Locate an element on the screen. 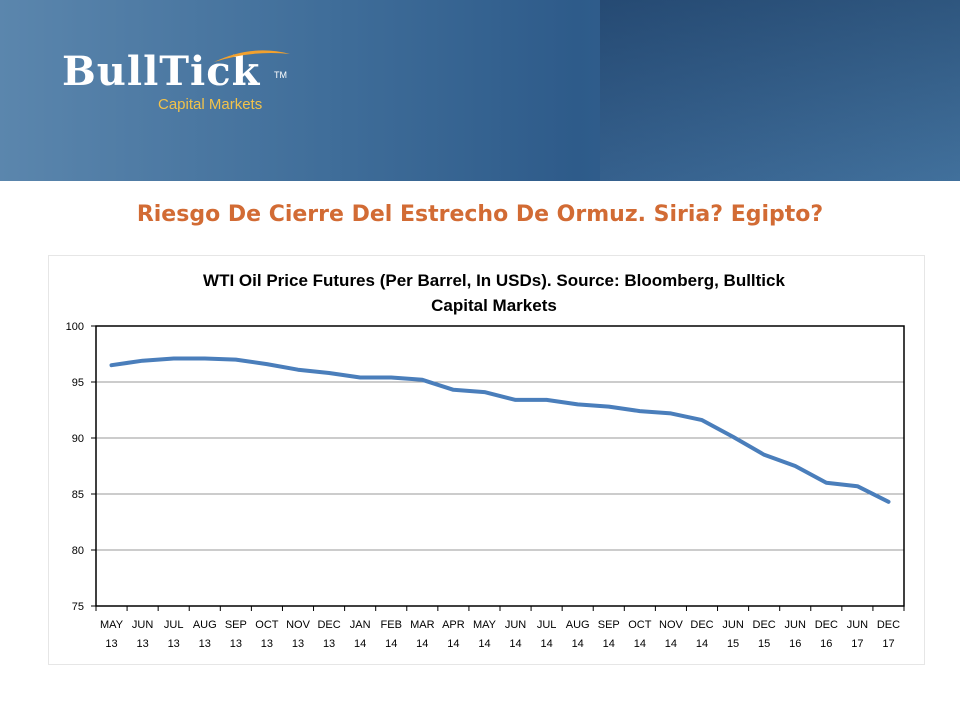 This screenshot has height=720, width=960. y-tick-label: 90 is located at coordinates (78, 439).